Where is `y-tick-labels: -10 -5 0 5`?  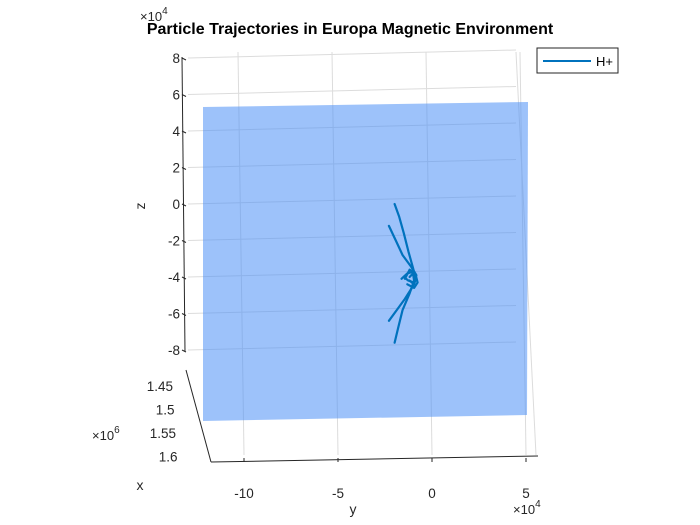
y-tick-labels: -10 -5 0 5 is located at coordinates (382, 479).